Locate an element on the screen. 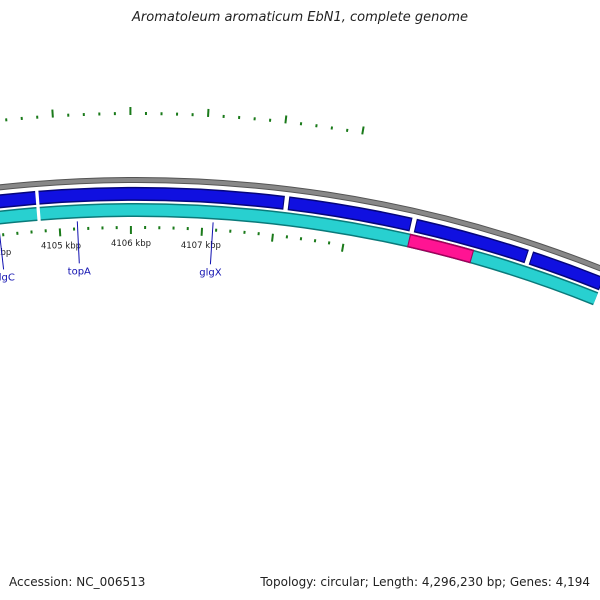 This screenshot has width=600, height=600. kbp-label: 4107 kbp is located at coordinates (201, 246).